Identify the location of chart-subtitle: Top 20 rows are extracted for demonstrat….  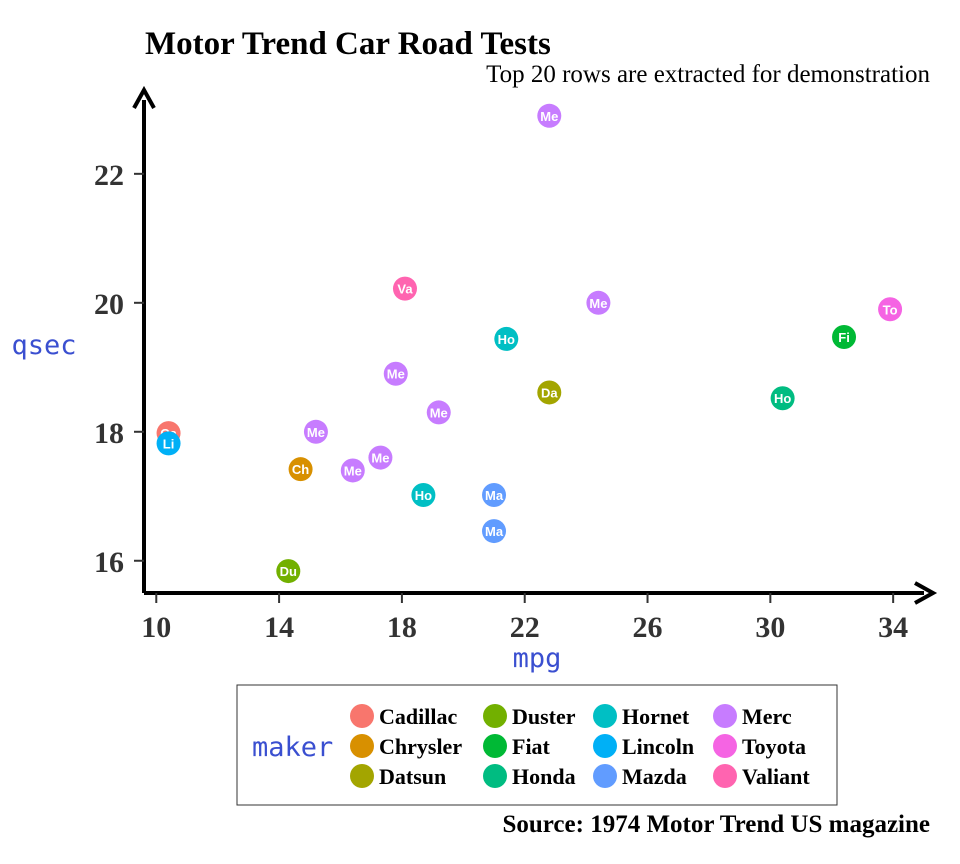
(708, 74).